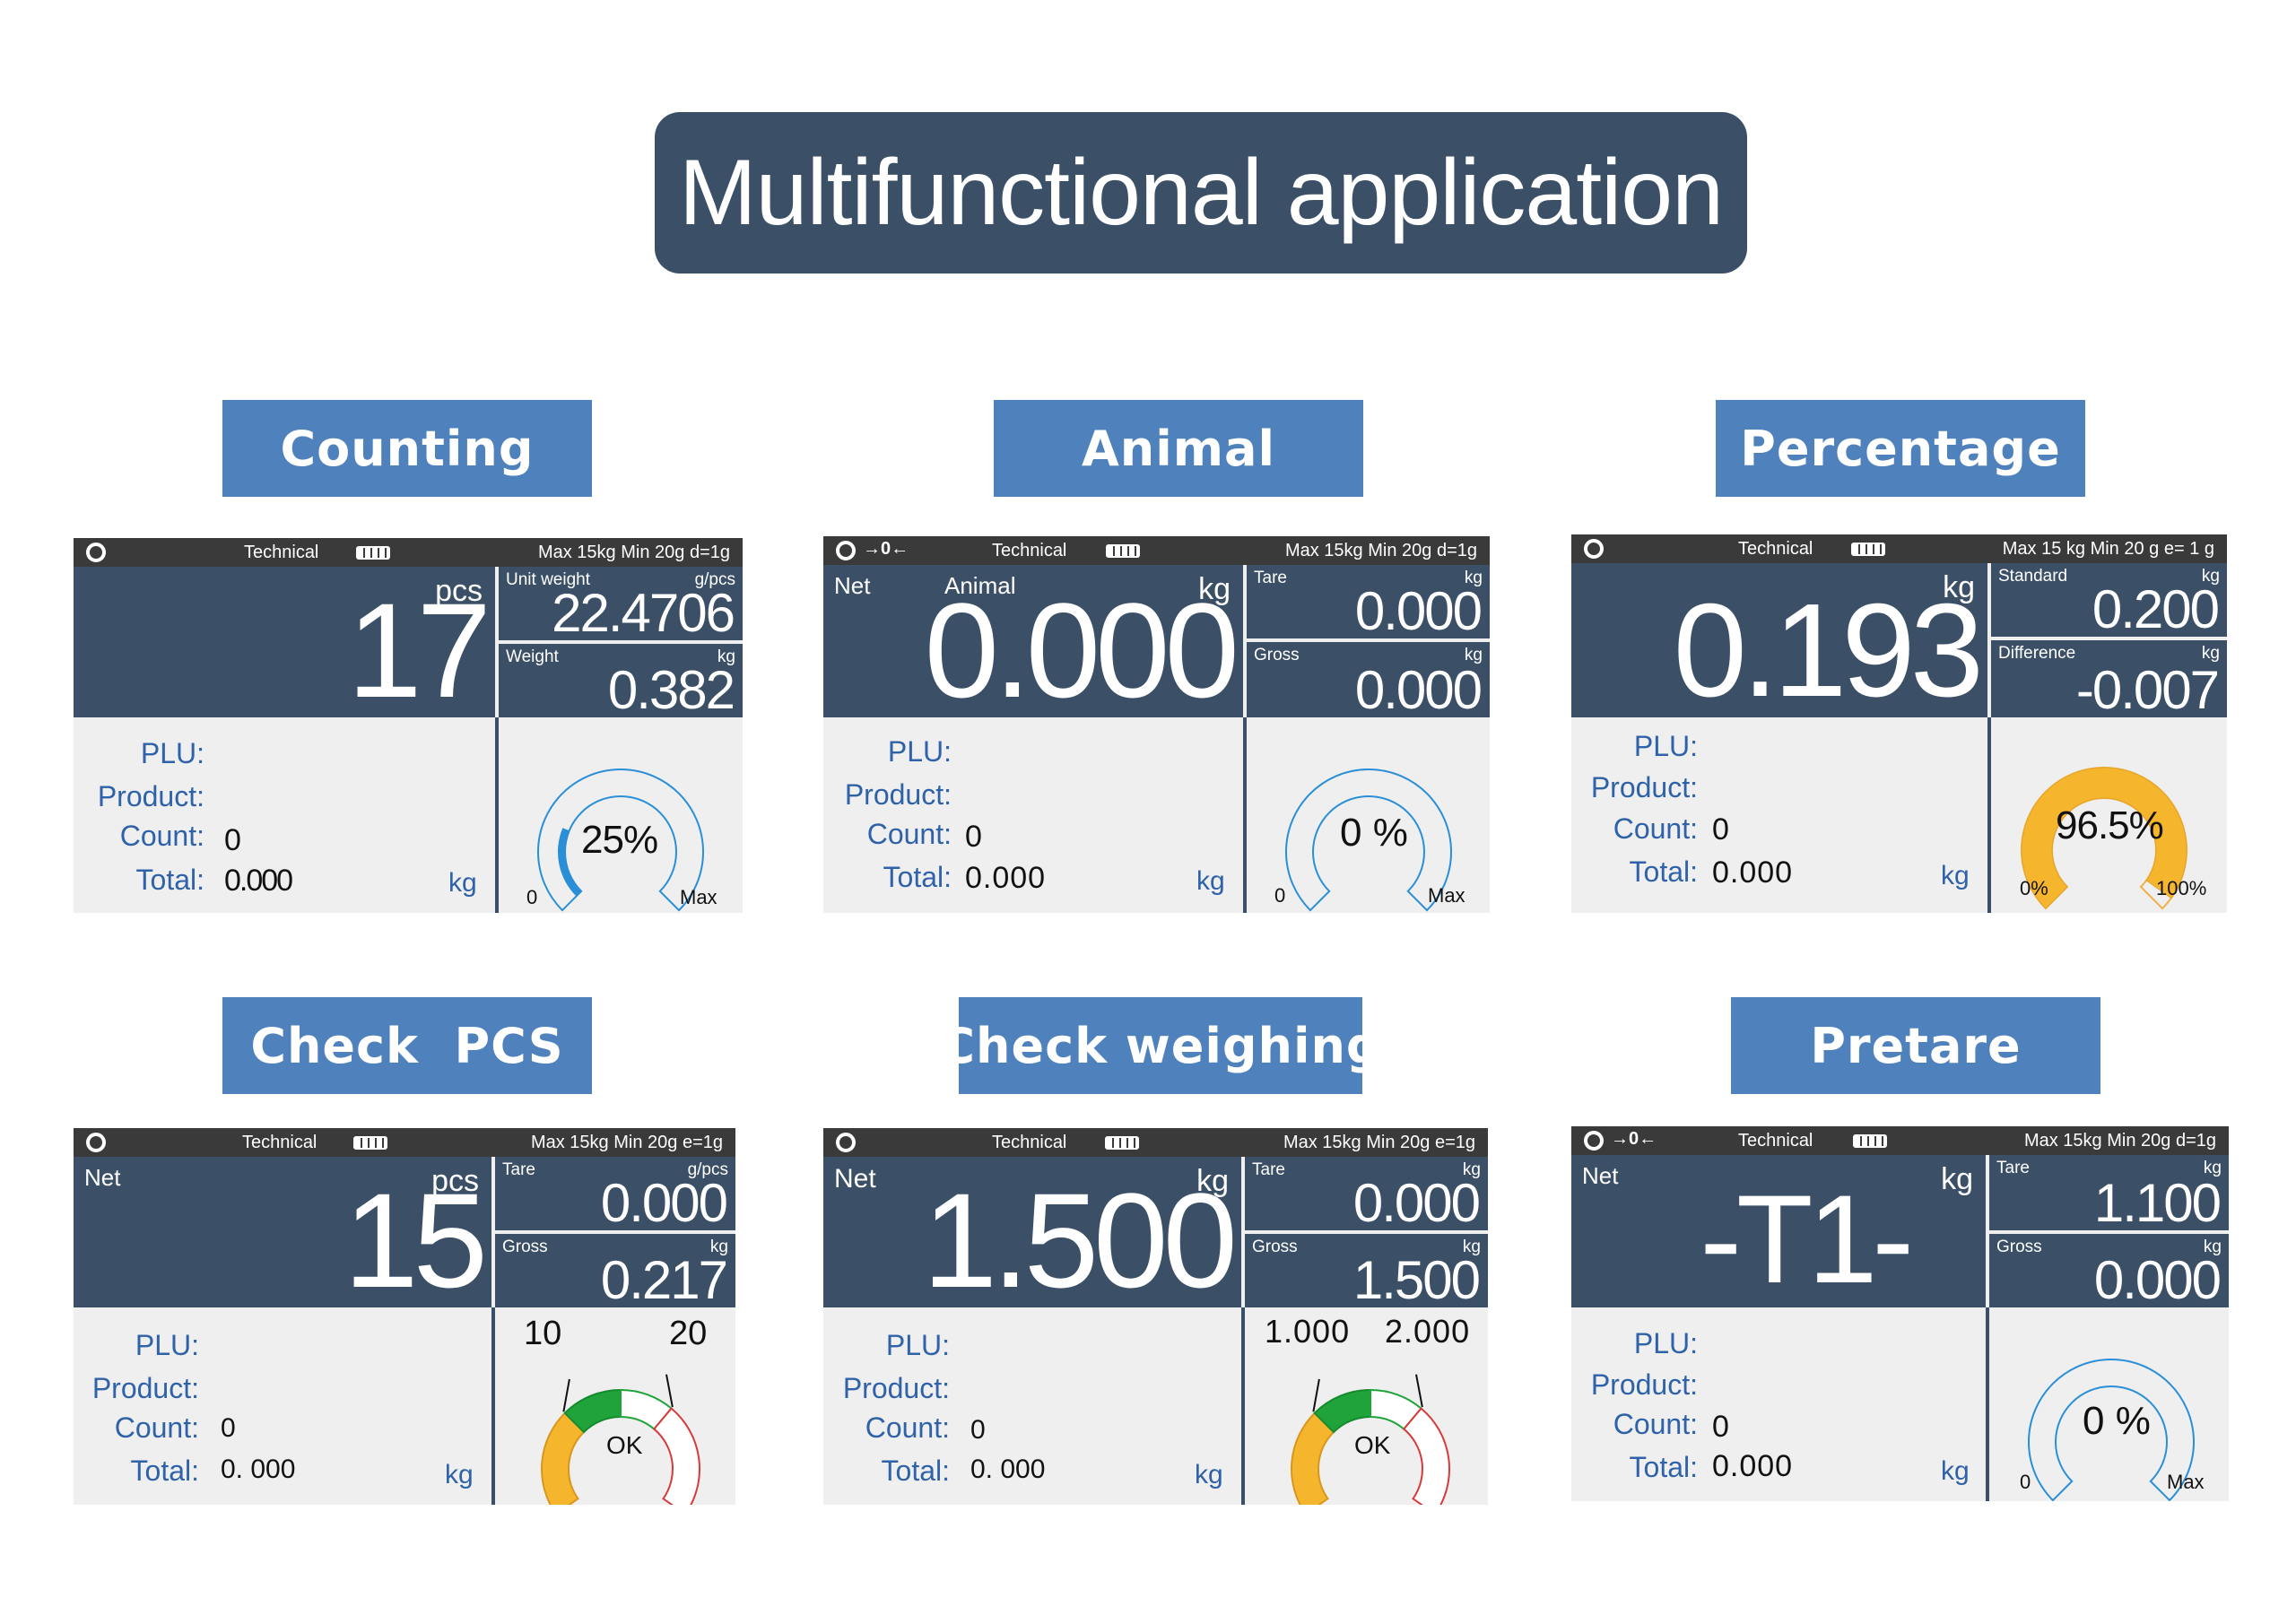 The width and height of the screenshot is (2296, 1624). I want to click on sub-value: 0.217, so click(664, 1280).